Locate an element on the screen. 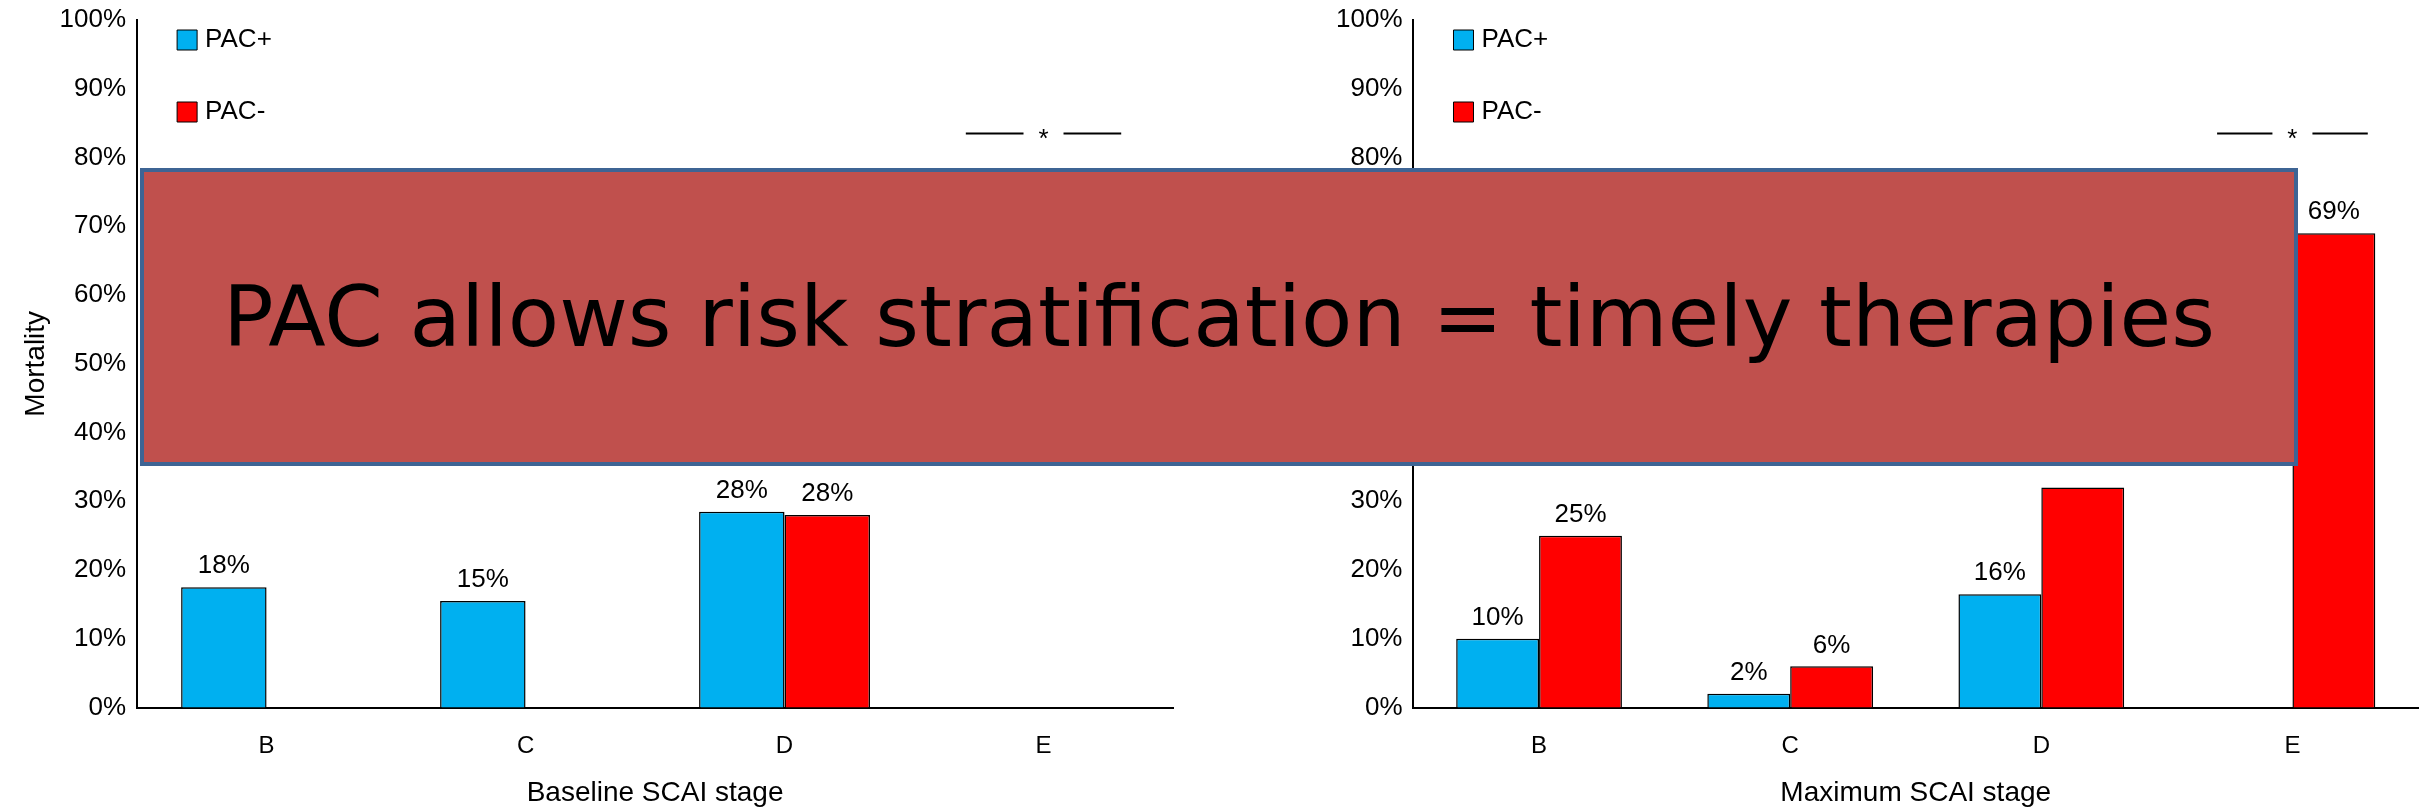  data-label: 2% is located at coordinates (1748, 671).